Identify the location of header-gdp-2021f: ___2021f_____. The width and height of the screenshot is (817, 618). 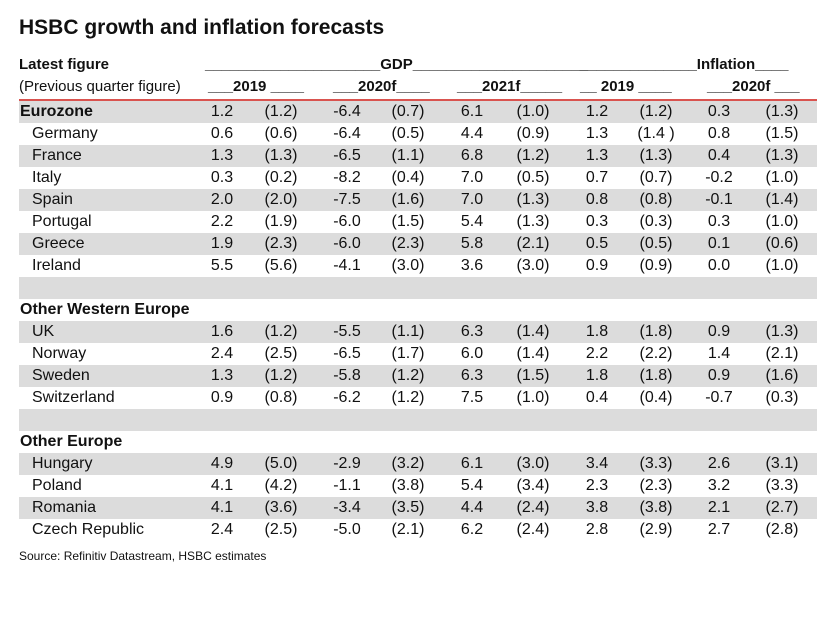
(510, 86).